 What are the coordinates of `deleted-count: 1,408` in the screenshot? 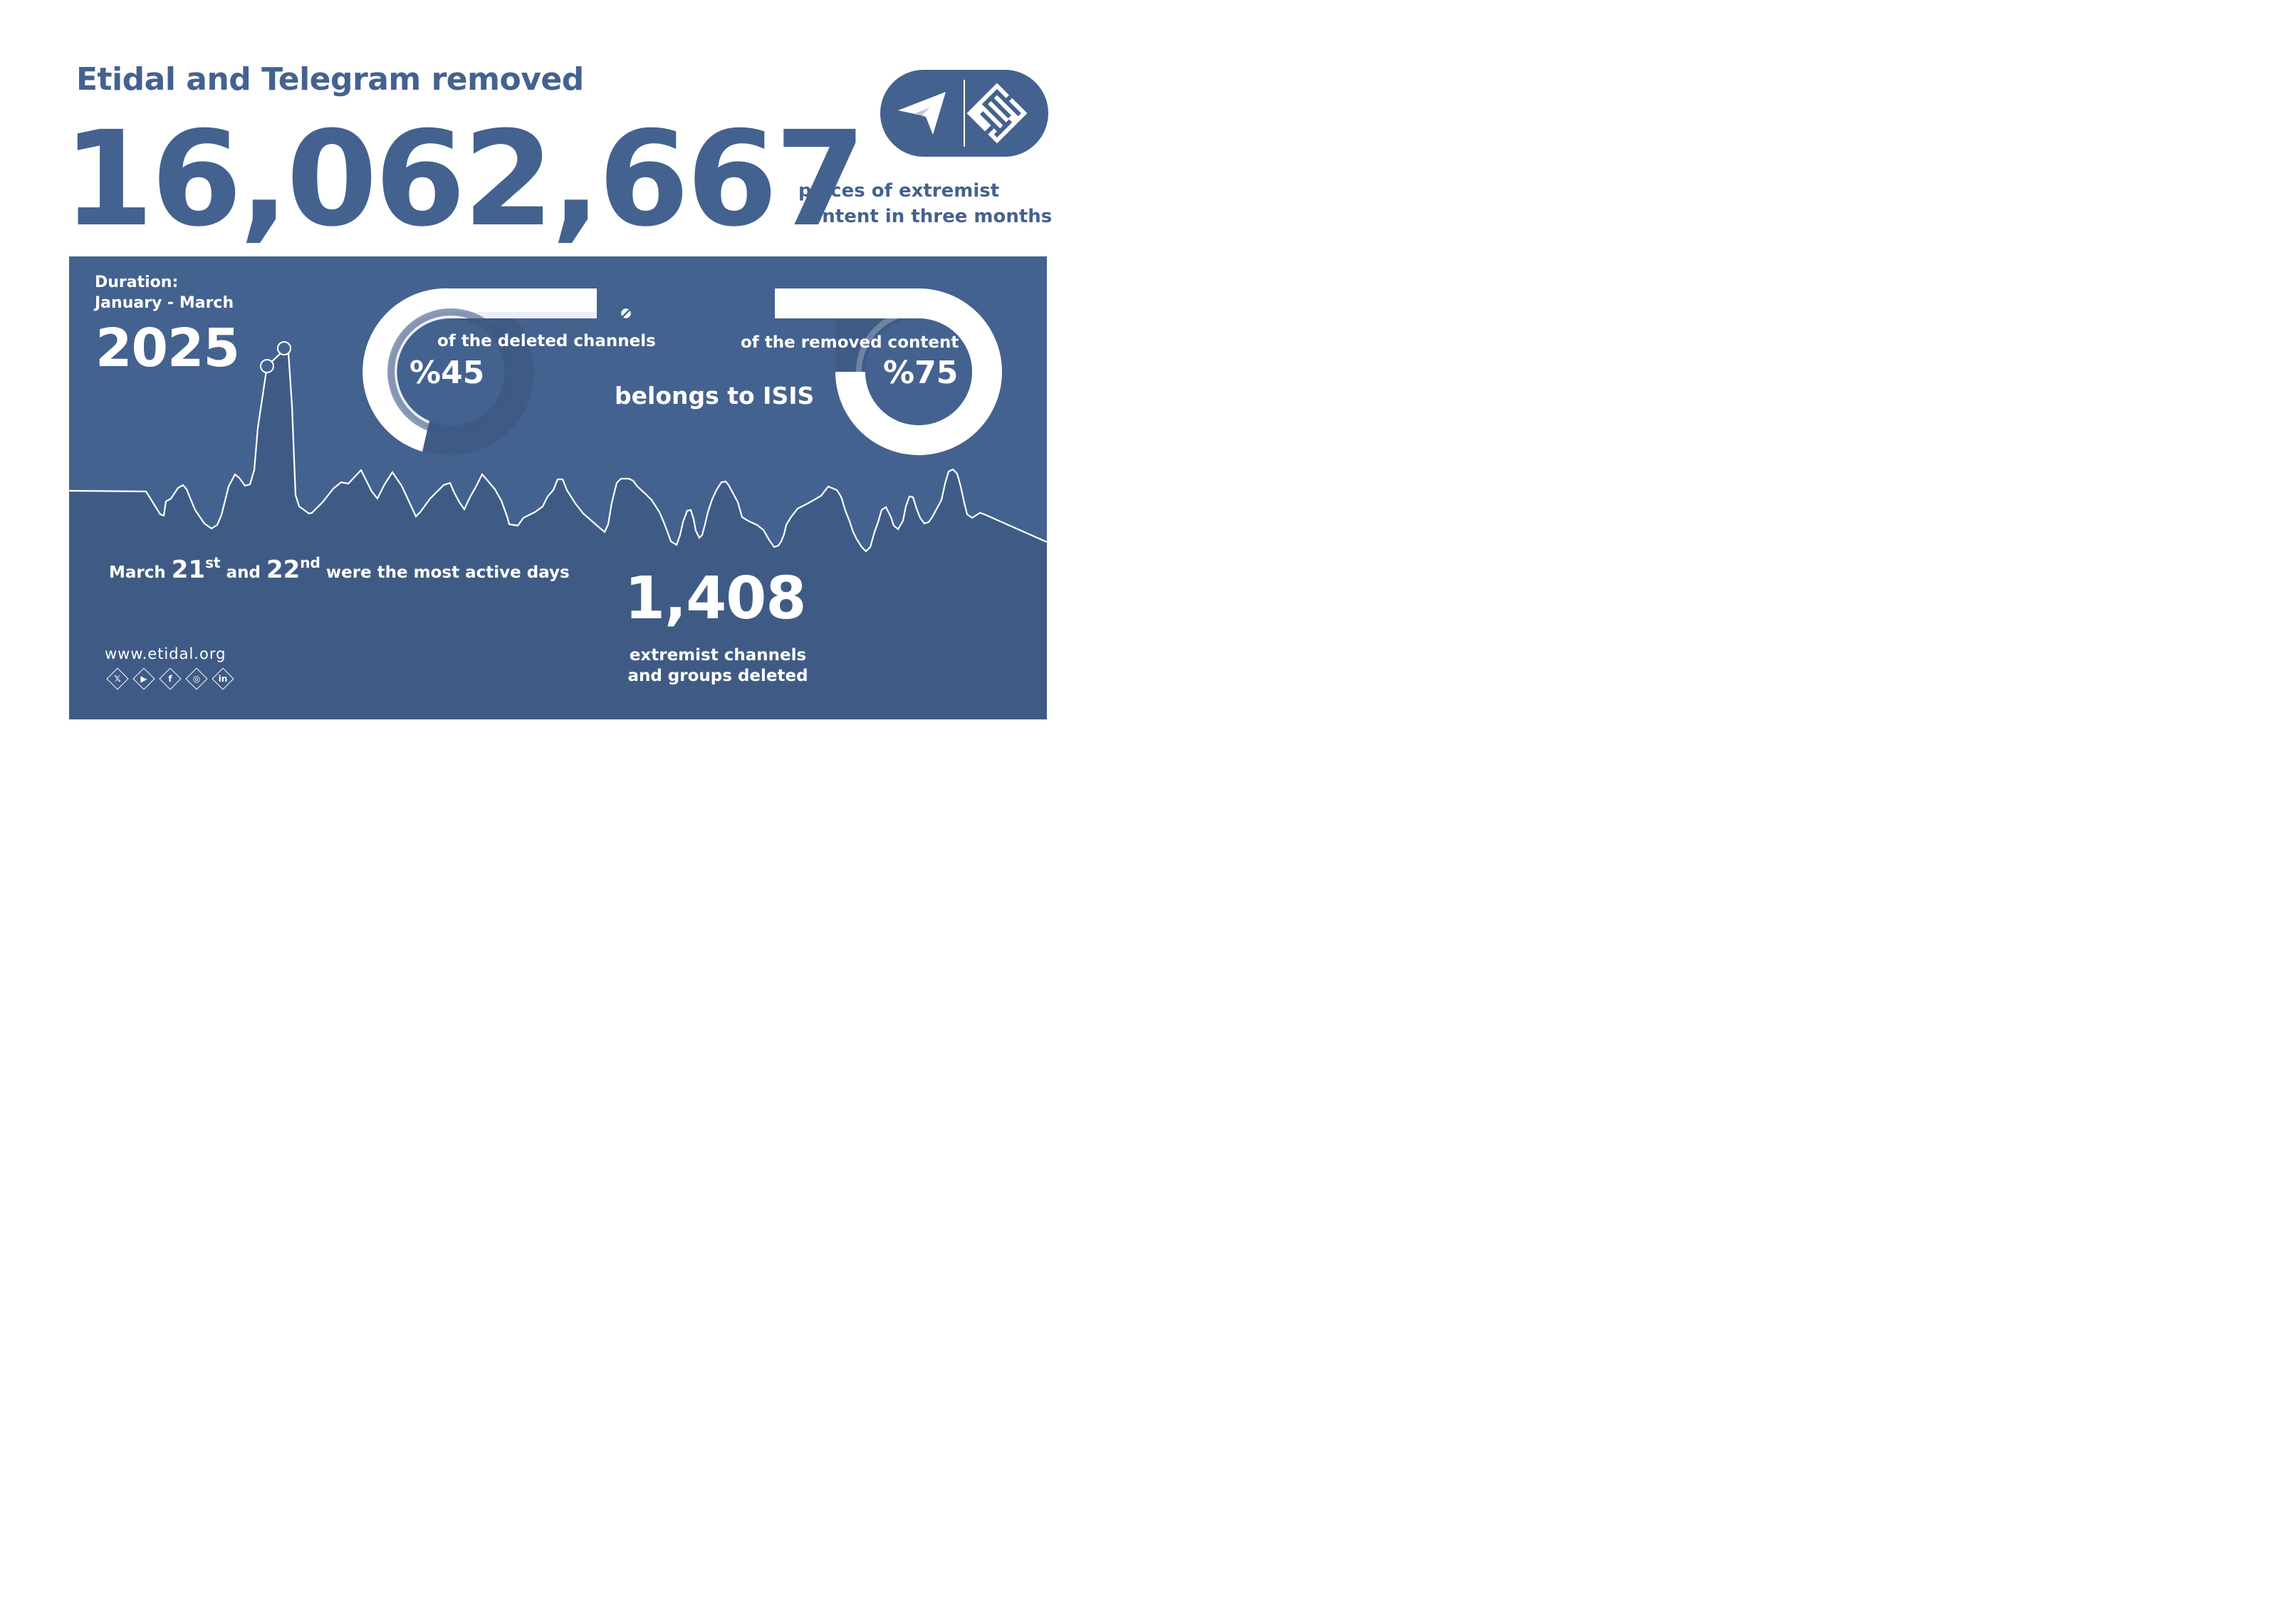 It's located at (715, 599).